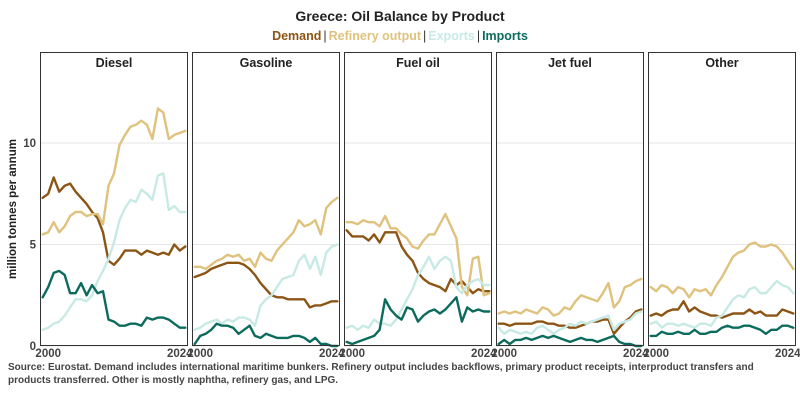 The height and width of the screenshot is (400, 800). Describe the element at coordinates (418, 63) in the screenshot. I see `panel-title: Fuel oil` at that location.